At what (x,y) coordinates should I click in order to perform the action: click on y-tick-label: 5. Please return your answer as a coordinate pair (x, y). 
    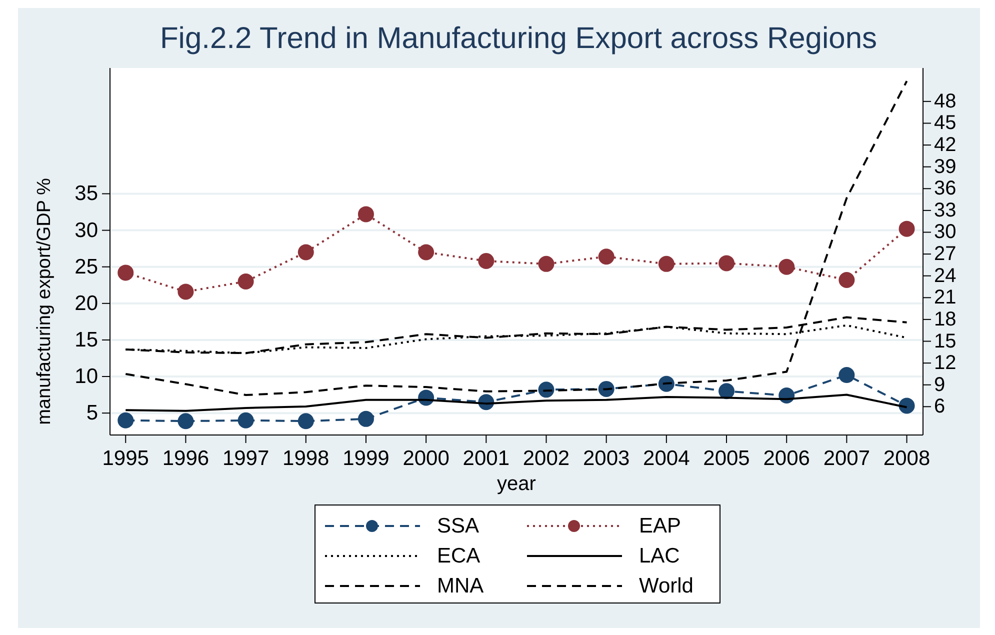
    Looking at the image, I should click on (92, 413).